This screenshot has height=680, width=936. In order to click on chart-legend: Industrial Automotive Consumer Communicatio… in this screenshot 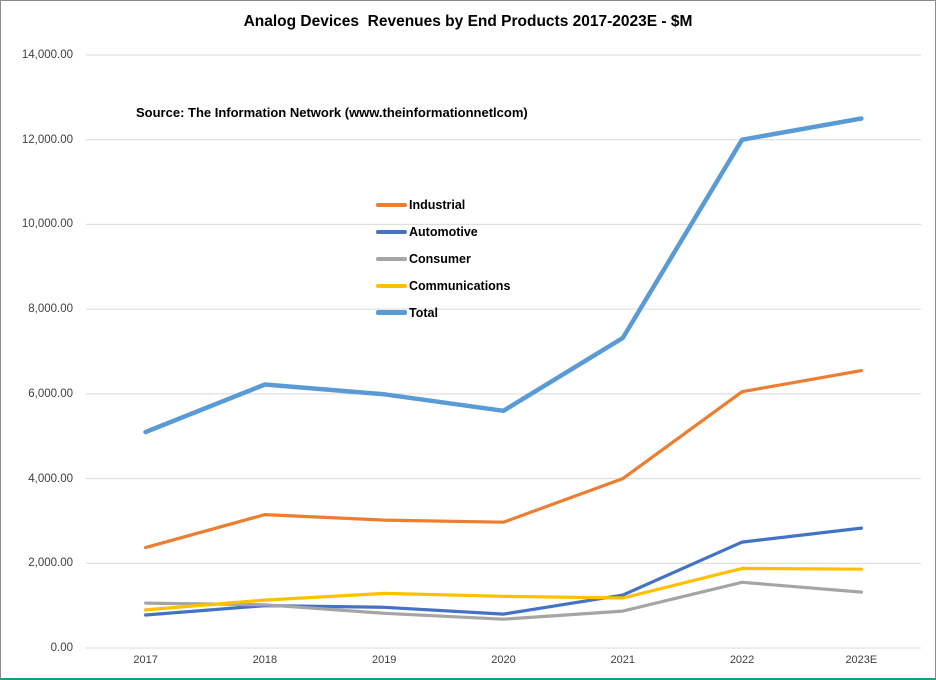, I will do `click(443, 258)`.